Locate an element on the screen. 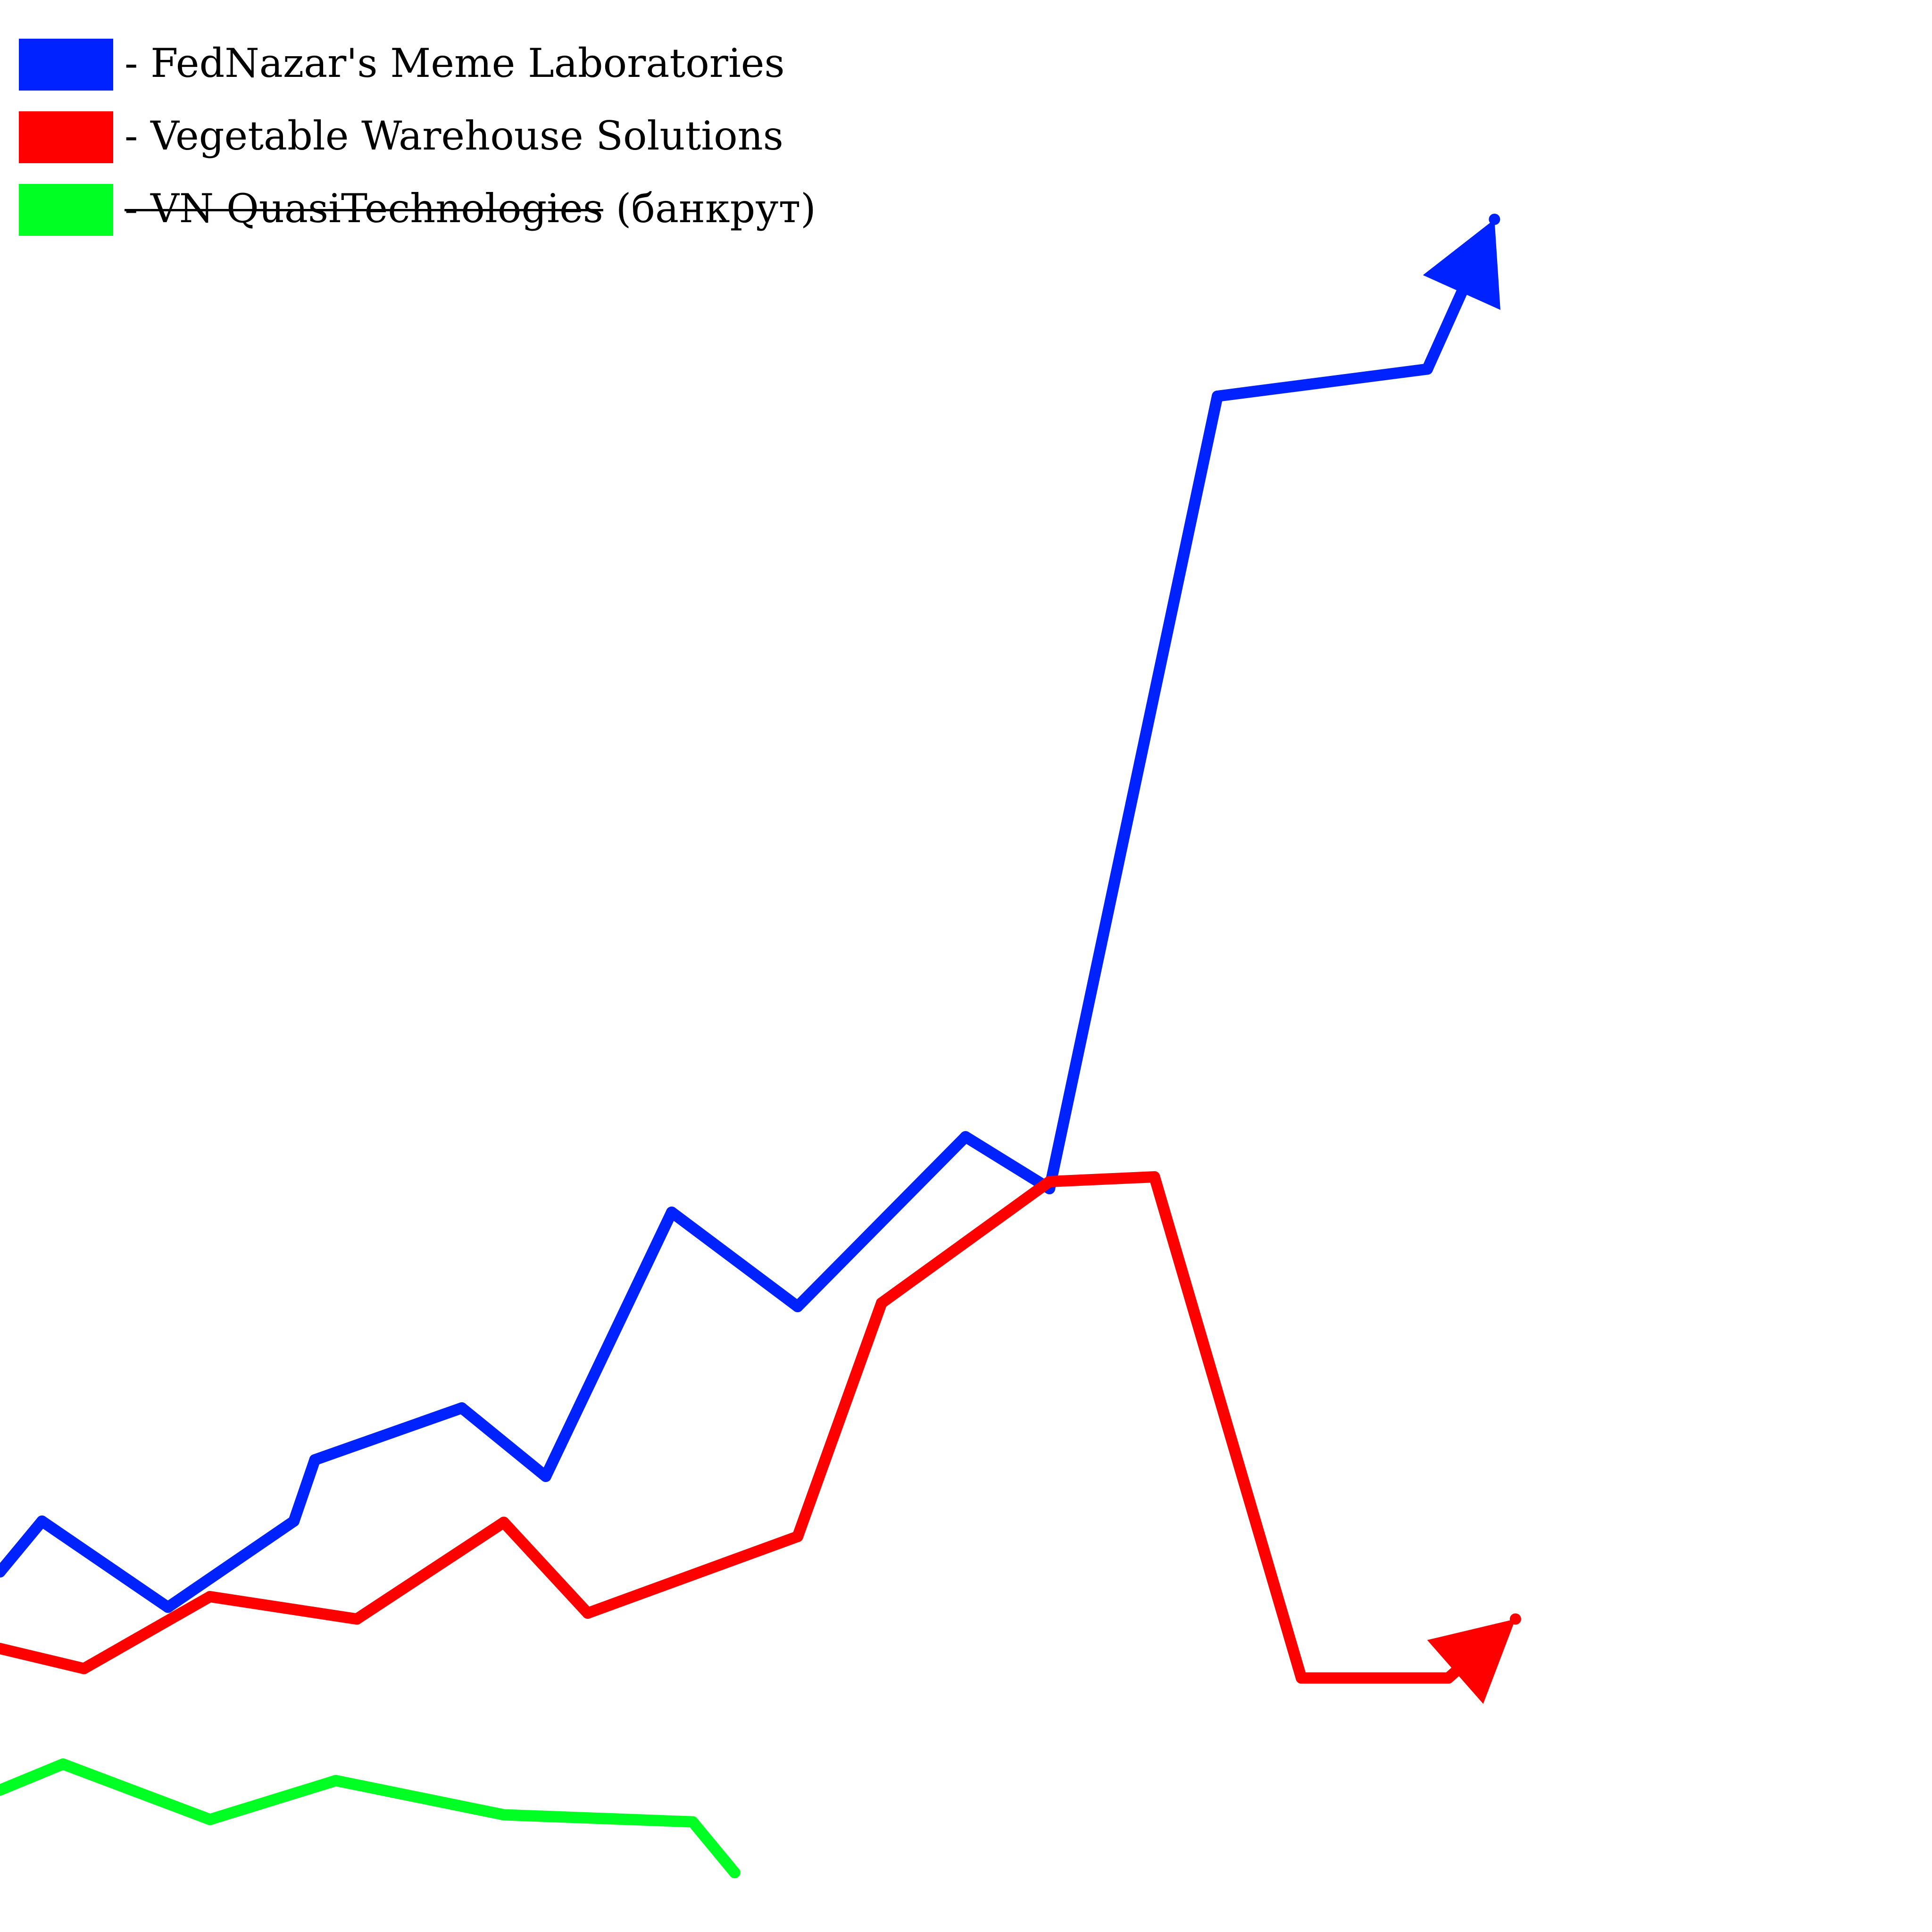  legend-swatch-green is located at coordinates (66, 210).